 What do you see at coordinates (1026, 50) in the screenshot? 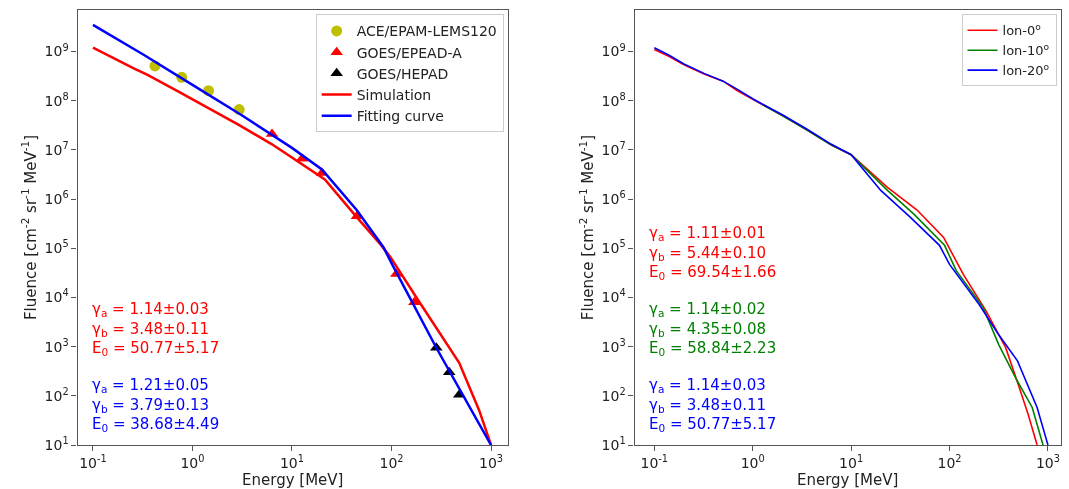
I see `legend-label: lon-10$^{o}$` at bounding box center [1026, 50].